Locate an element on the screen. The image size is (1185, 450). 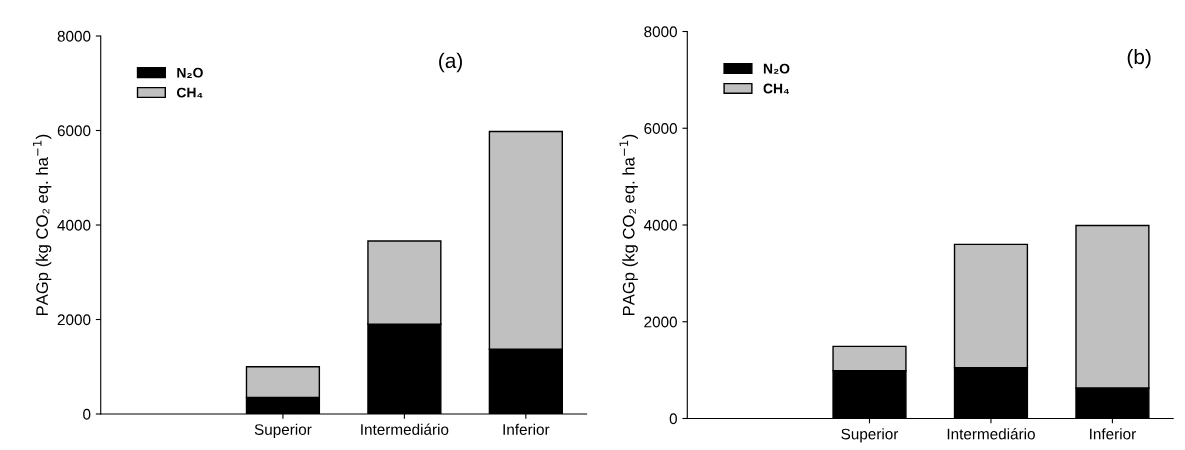
text: (a) is located at coordinates (450, 62).